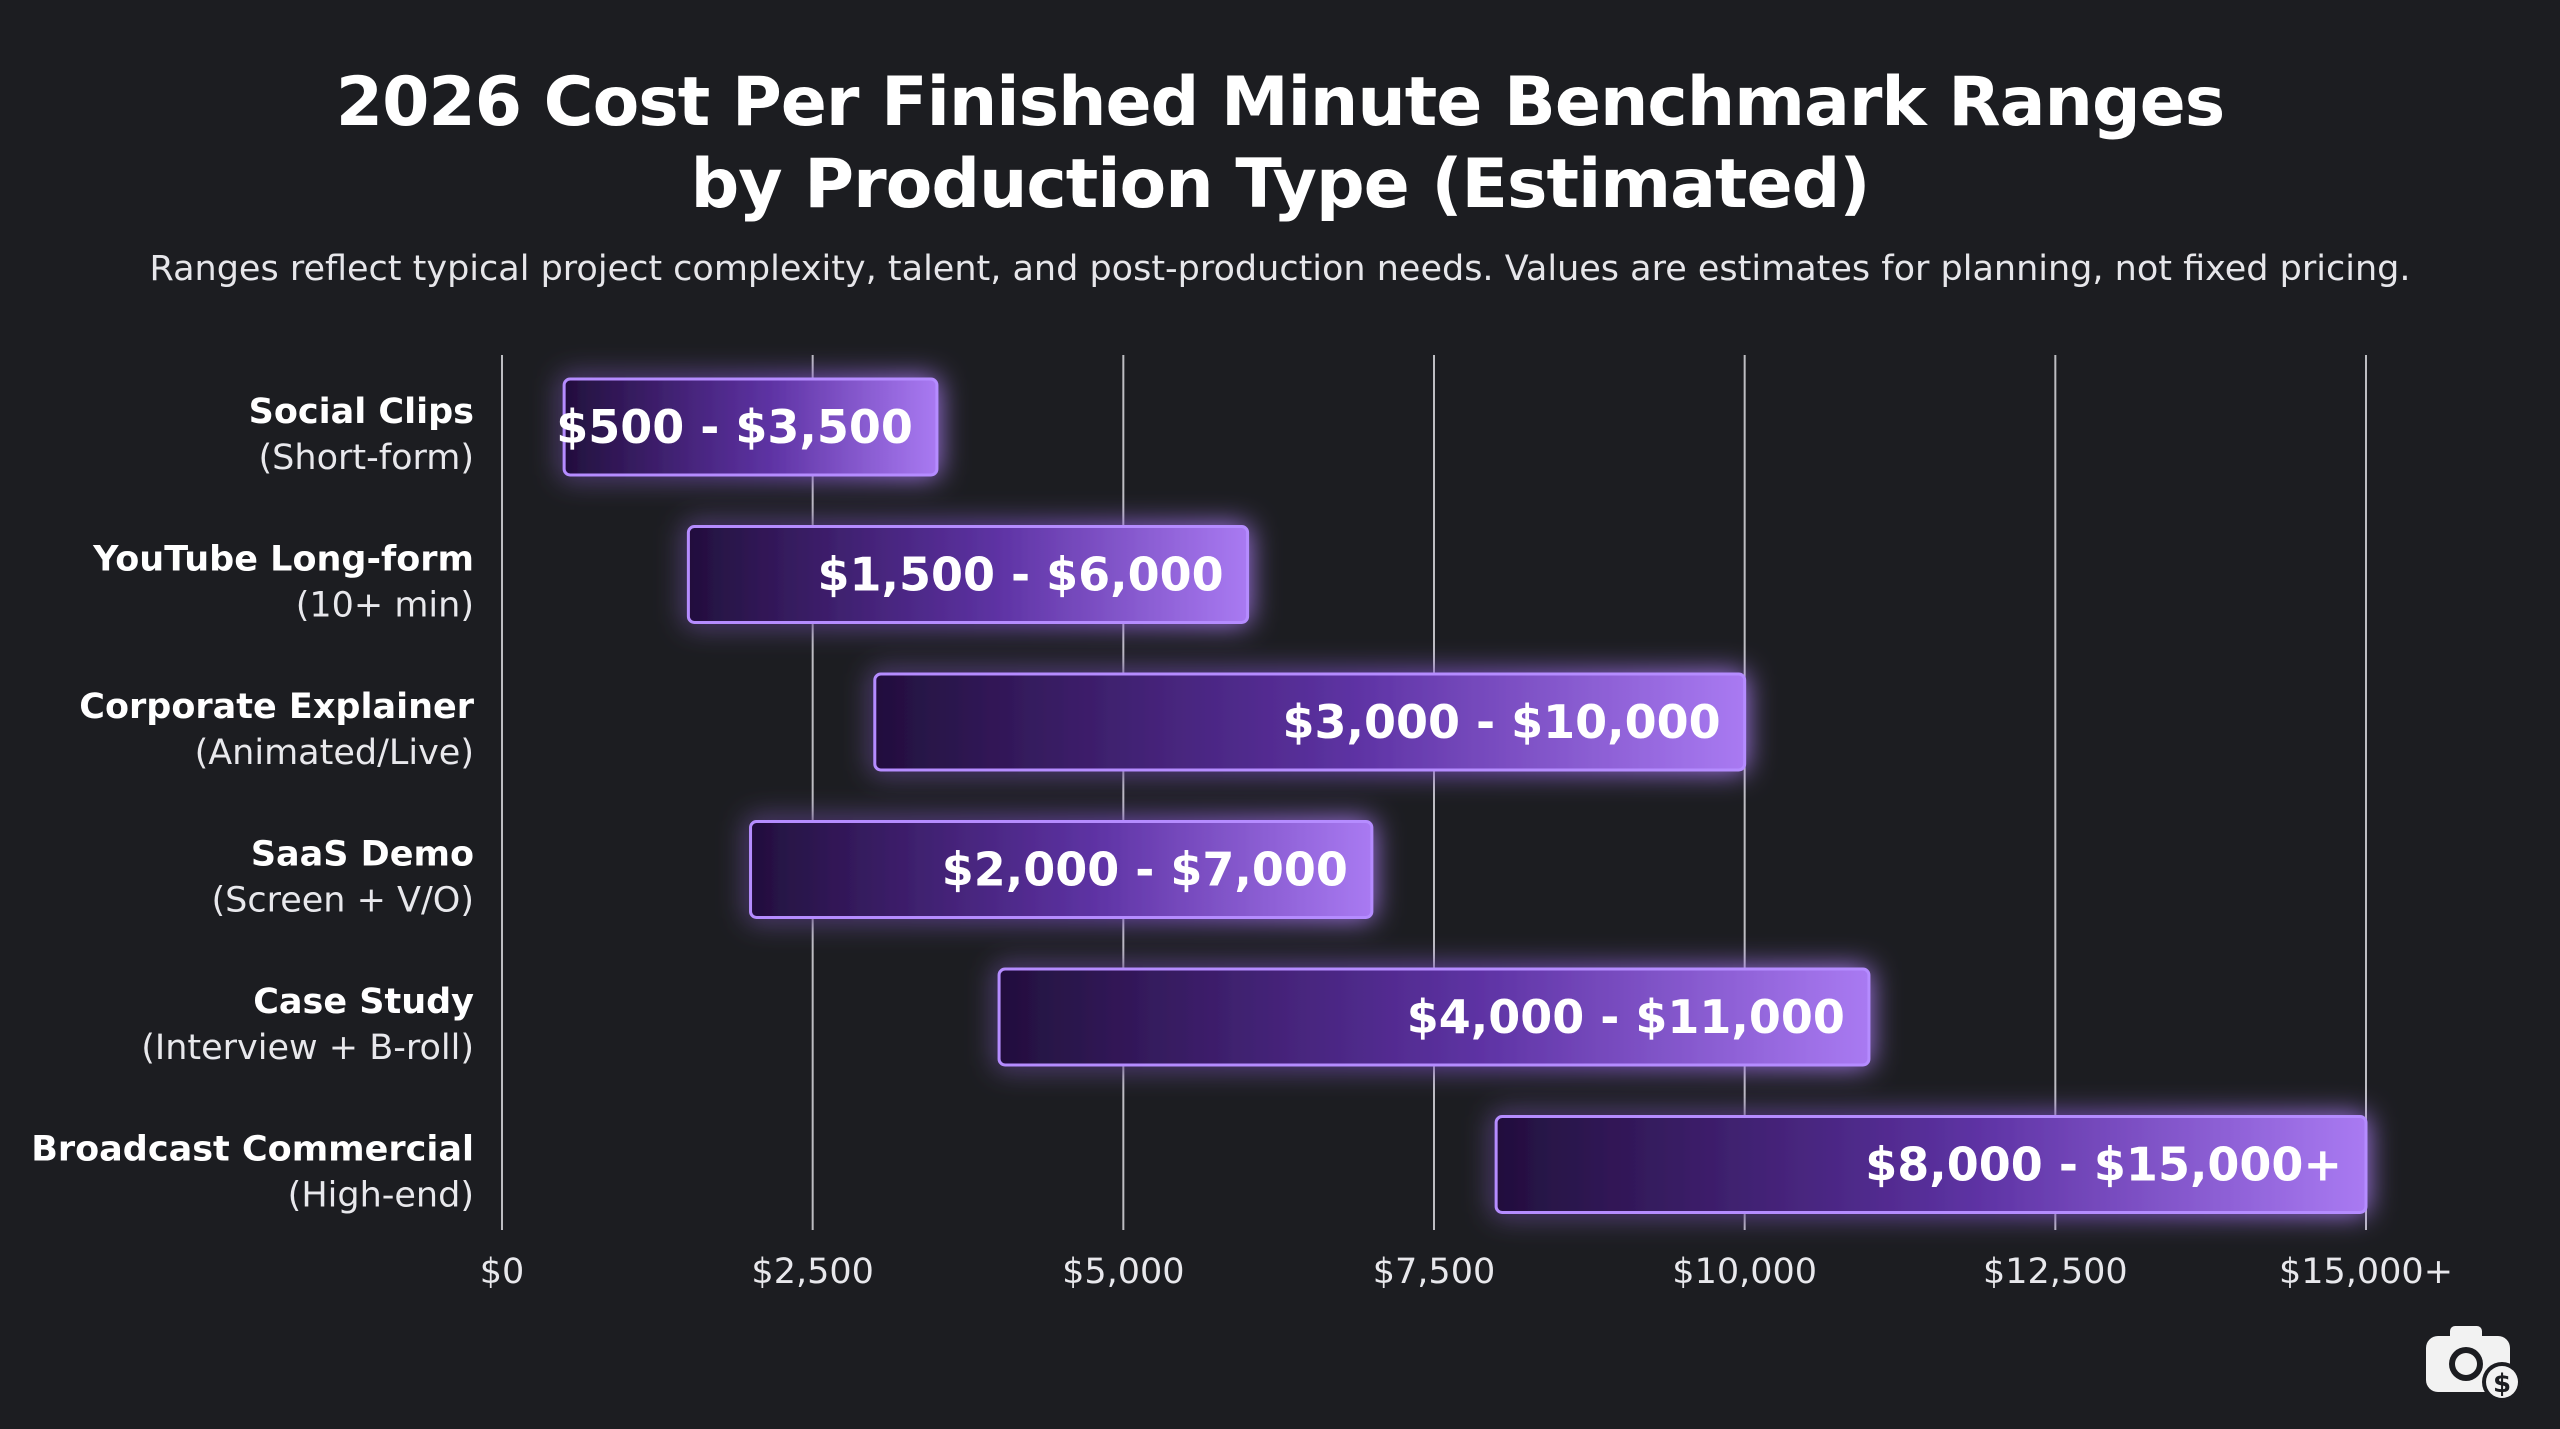  Describe the element at coordinates (2055, 1272) in the screenshot. I see `x-tick-label: $12,500` at that location.